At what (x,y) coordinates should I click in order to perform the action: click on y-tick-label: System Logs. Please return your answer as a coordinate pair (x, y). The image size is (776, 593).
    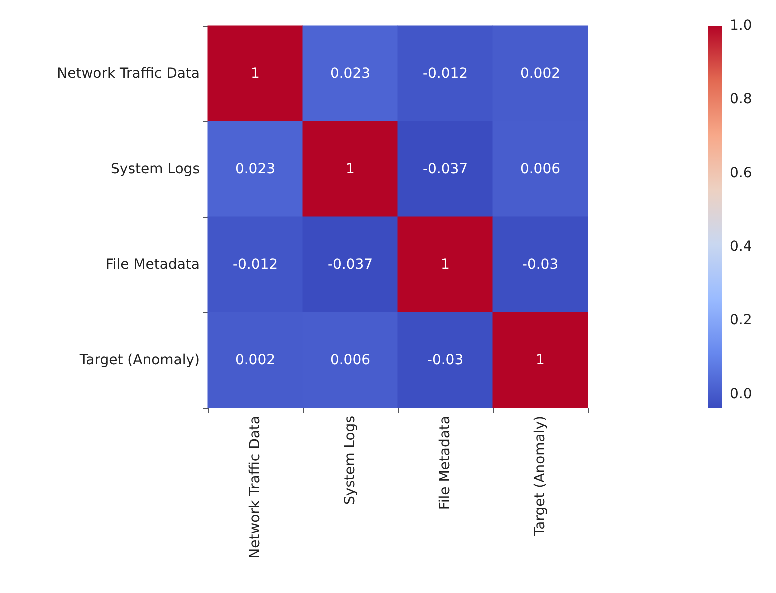
    Looking at the image, I should click on (155, 169).